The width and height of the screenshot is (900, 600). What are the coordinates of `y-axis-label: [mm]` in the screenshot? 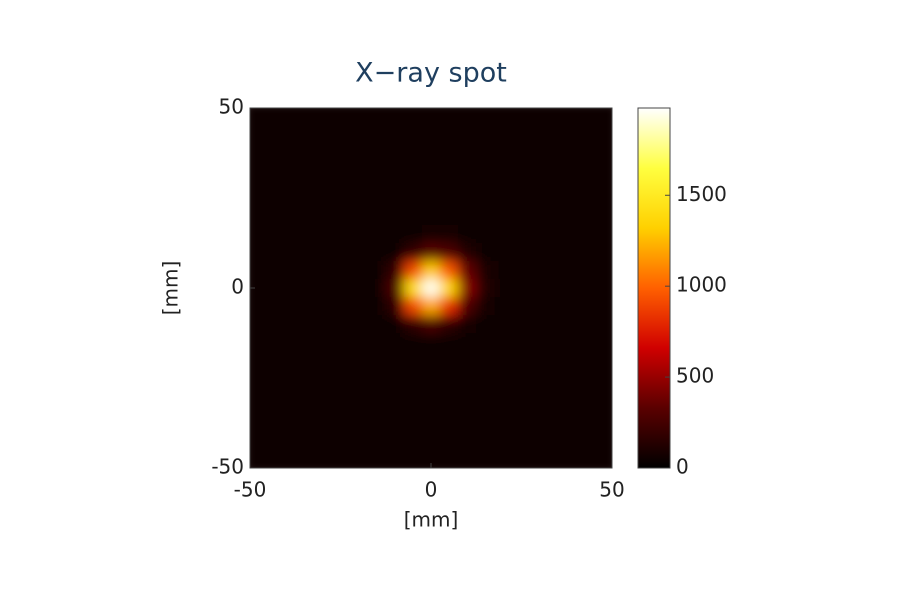 It's located at (171, 288).